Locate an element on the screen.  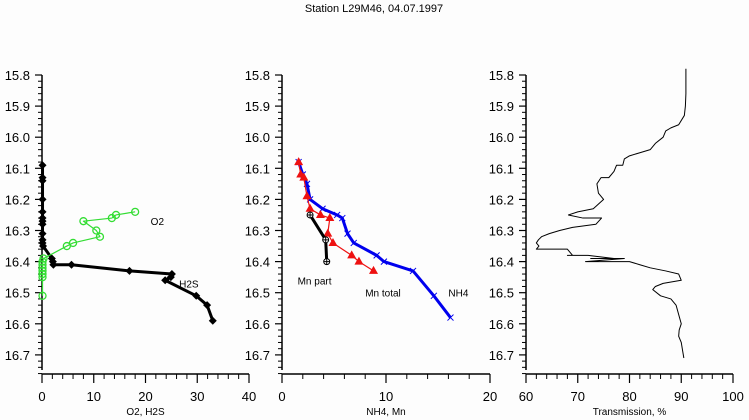
series-label: O2 is located at coordinates (158, 222).